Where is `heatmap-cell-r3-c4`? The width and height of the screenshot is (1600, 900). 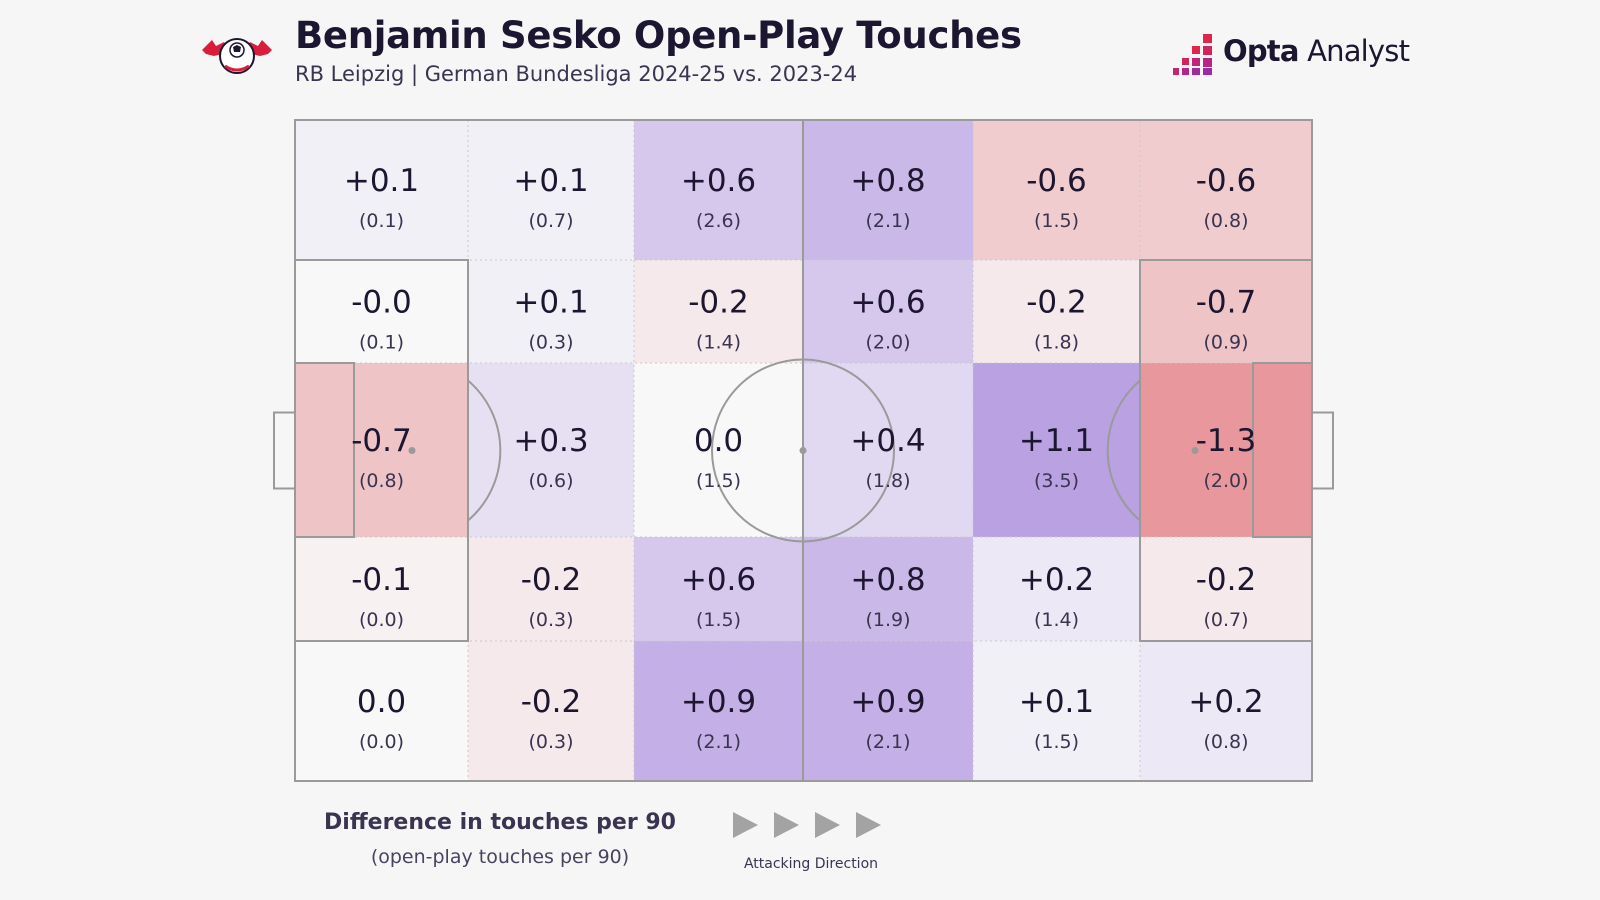
heatmap-cell-r3-c4 is located at coordinates (1056, 589).